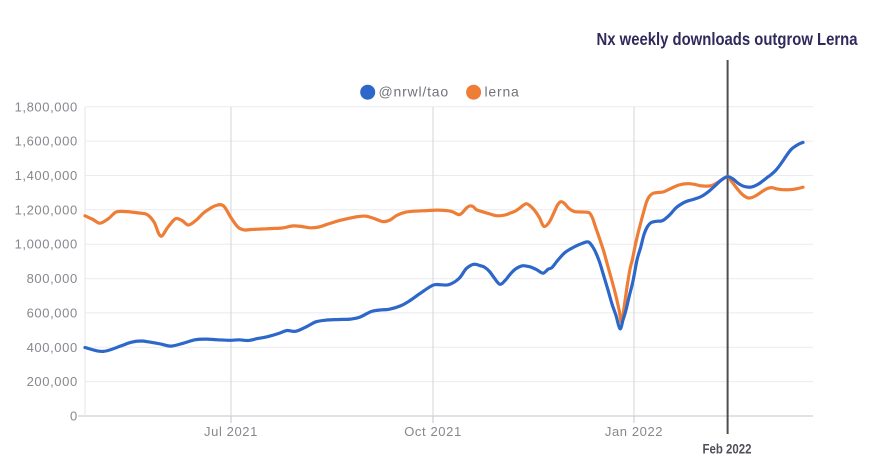 The width and height of the screenshot is (880, 465). What do you see at coordinates (46, 209) in the screenshot?
I see `svg-text: 1,200,000` at bounding box center [46, 209].